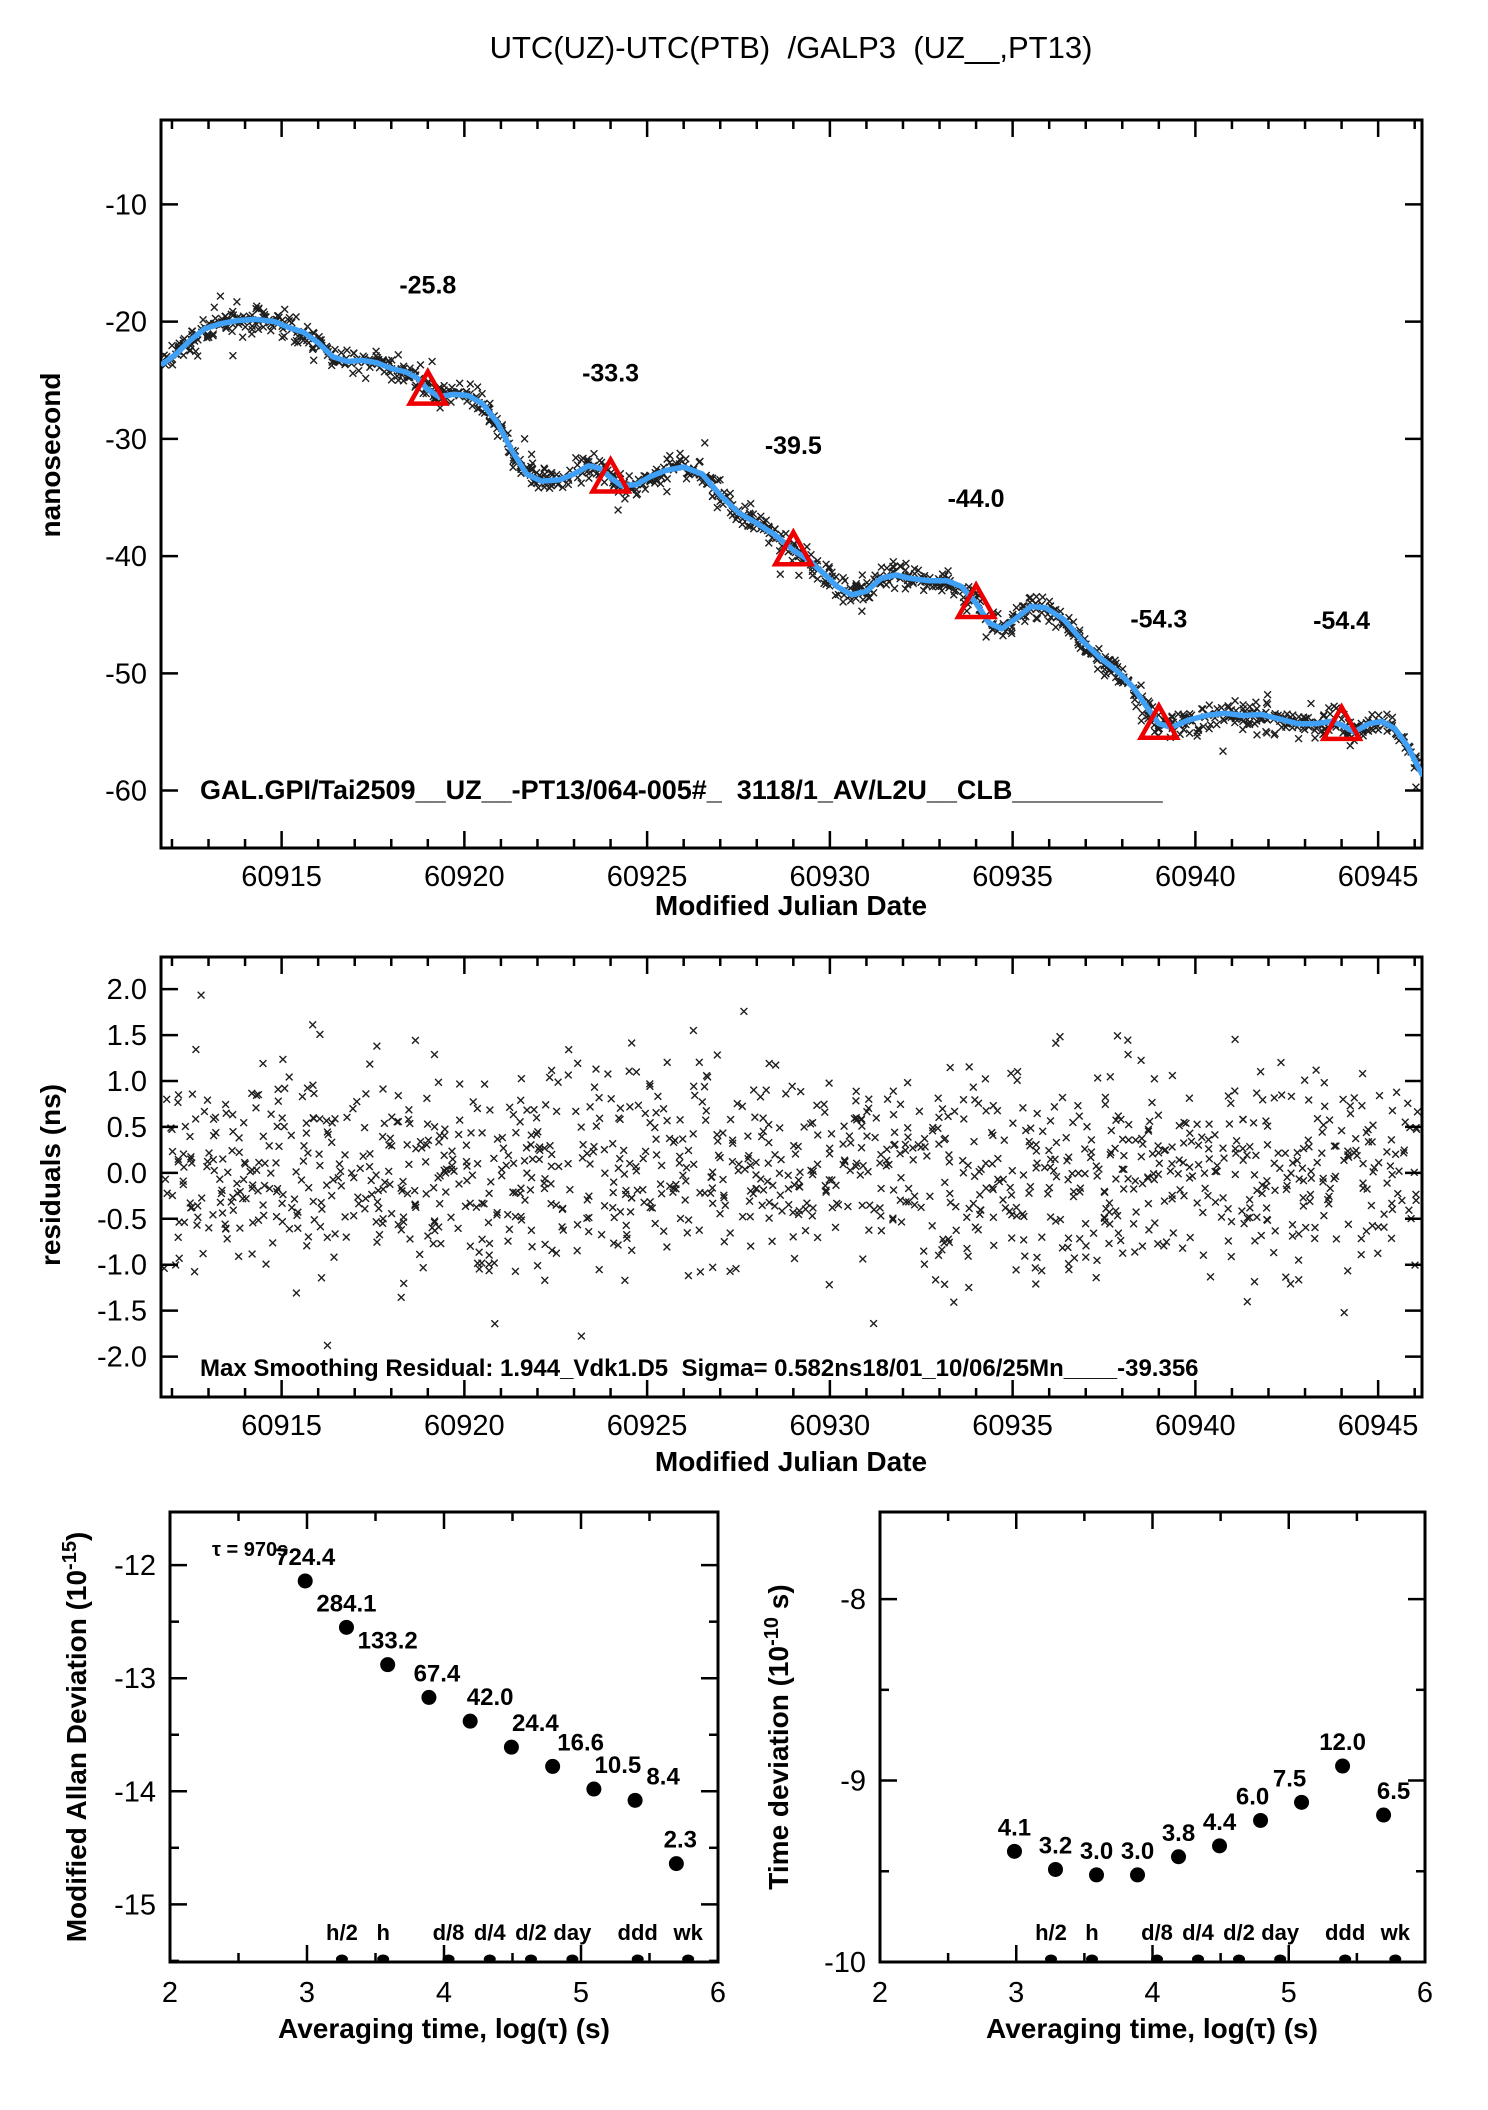 This screenshot has height=2110, width=1488. What do you see at coordinates (1378, 877) in the screenshot?
I see `x-tick-label: 60945` at bounding box center [1378, 877].